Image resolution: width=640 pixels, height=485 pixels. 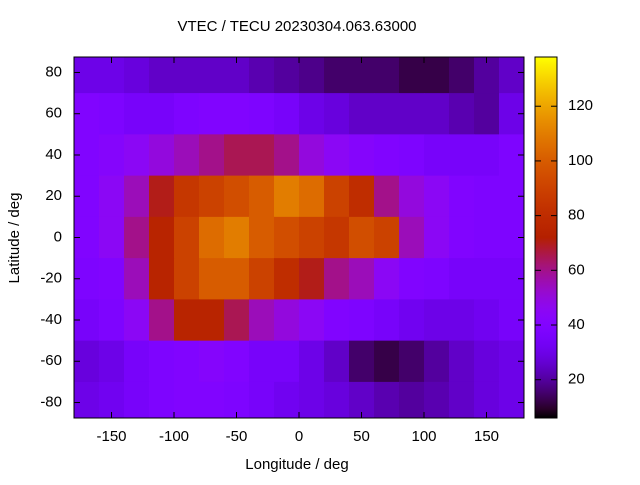 What do you see at coordinates (53, 113) in the screenshot?
I see `y-tick-label: 60` at bounding box center [53, 113].